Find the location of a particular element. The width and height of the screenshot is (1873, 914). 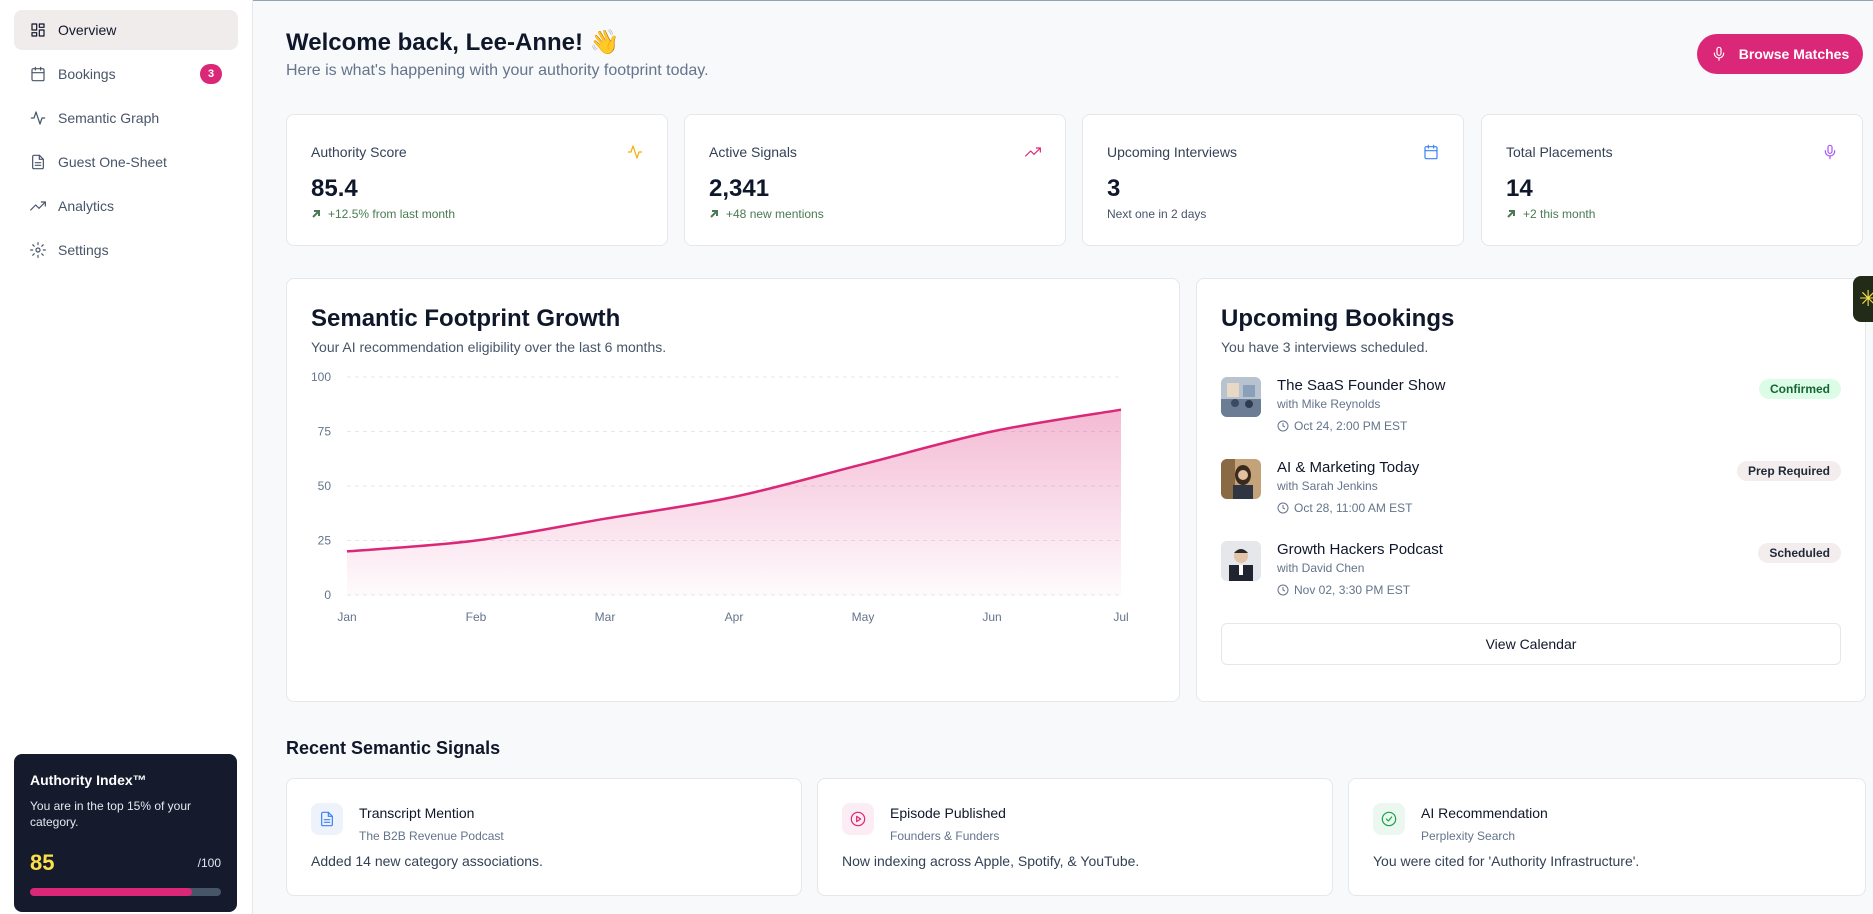

browse-matches-label: Browse Matches is located at coordinates (1794, 54).